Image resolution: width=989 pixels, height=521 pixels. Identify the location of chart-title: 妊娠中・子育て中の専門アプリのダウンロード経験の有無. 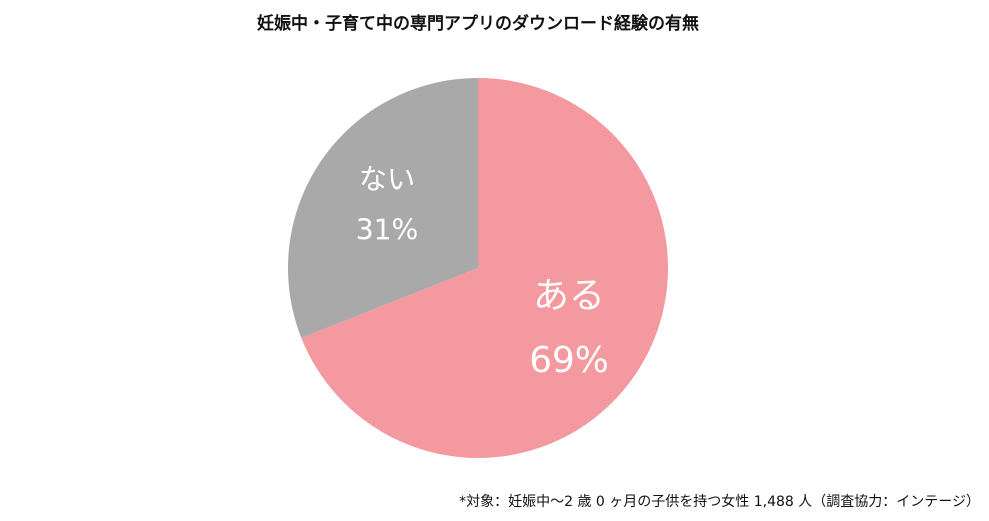
(478, 23).